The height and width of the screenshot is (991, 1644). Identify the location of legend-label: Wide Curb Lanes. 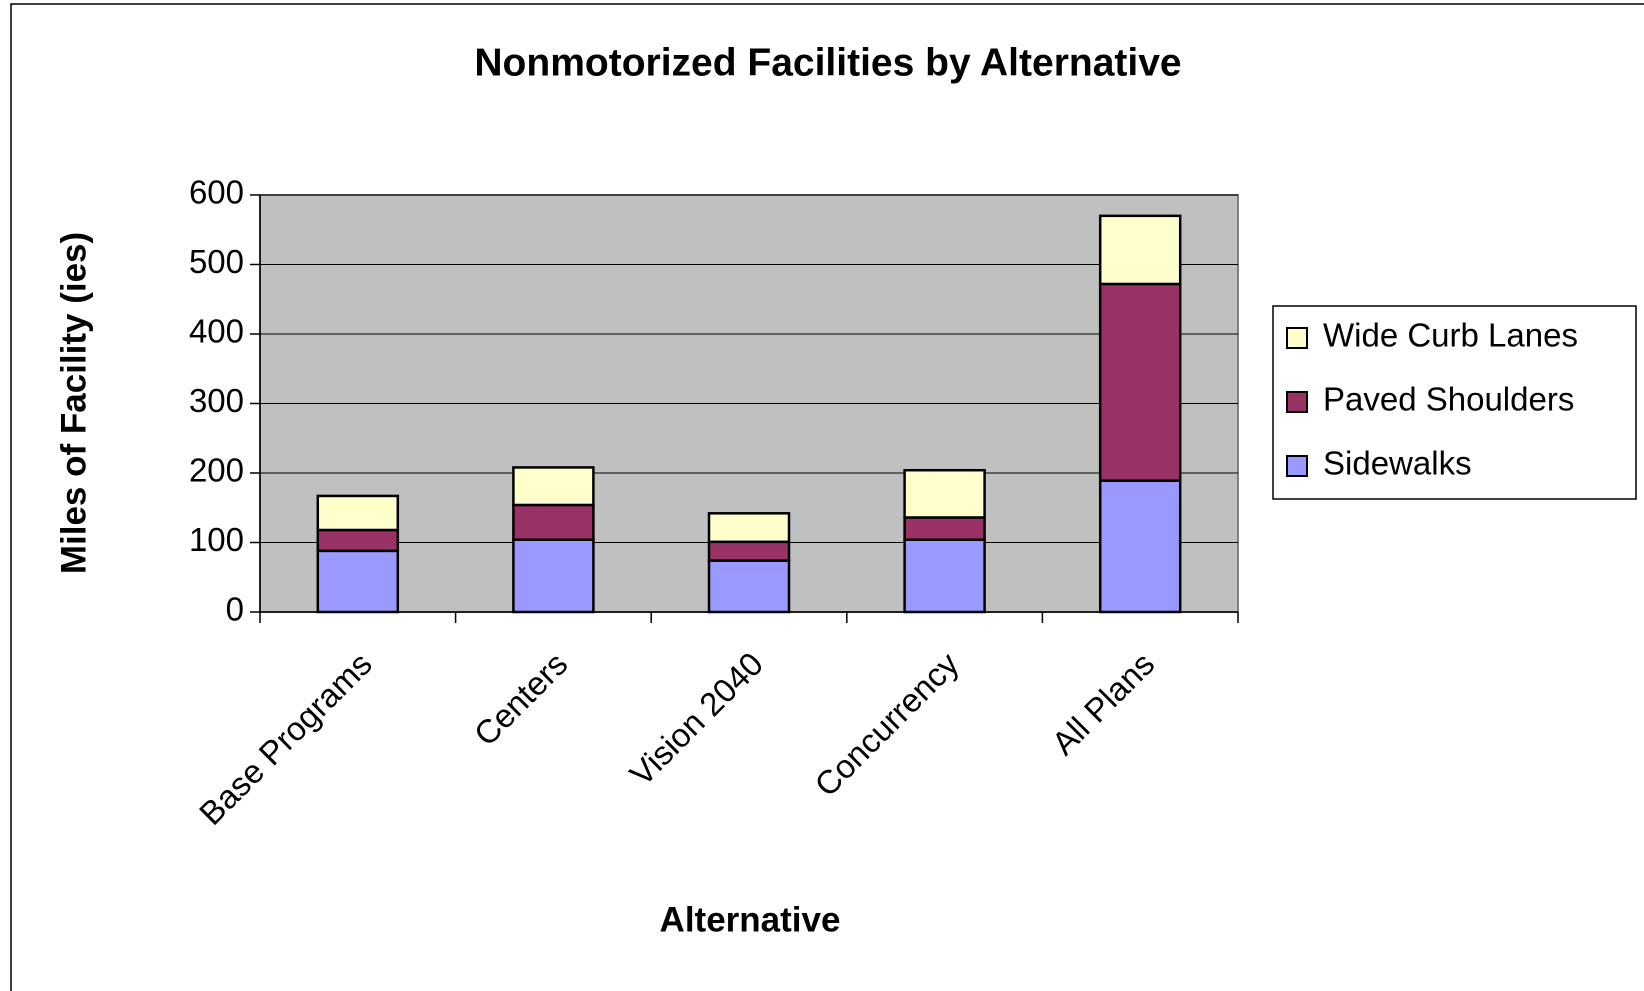
(1450, 335).